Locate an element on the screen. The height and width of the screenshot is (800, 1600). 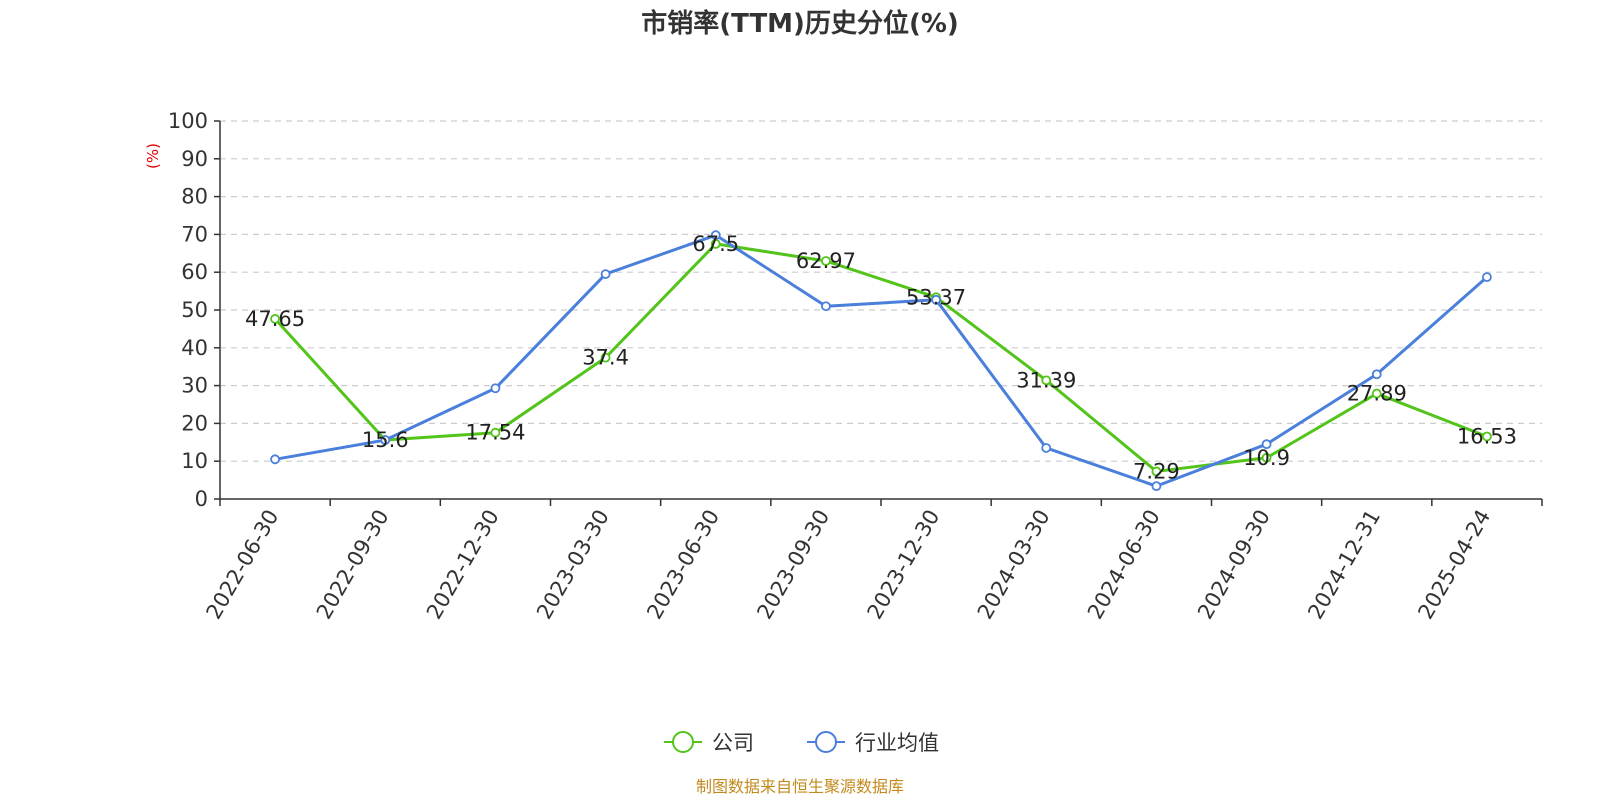
x-tick-label: 2023-03-30 is located at coordinates (573, 565).